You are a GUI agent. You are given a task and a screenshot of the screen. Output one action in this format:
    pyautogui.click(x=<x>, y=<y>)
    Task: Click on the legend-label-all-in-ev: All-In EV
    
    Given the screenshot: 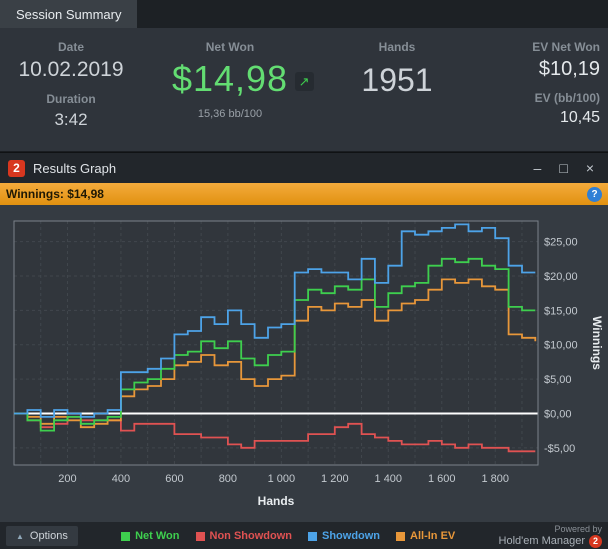 What is the action you would take?
    pyautogui.click(x=433, y=536)
    